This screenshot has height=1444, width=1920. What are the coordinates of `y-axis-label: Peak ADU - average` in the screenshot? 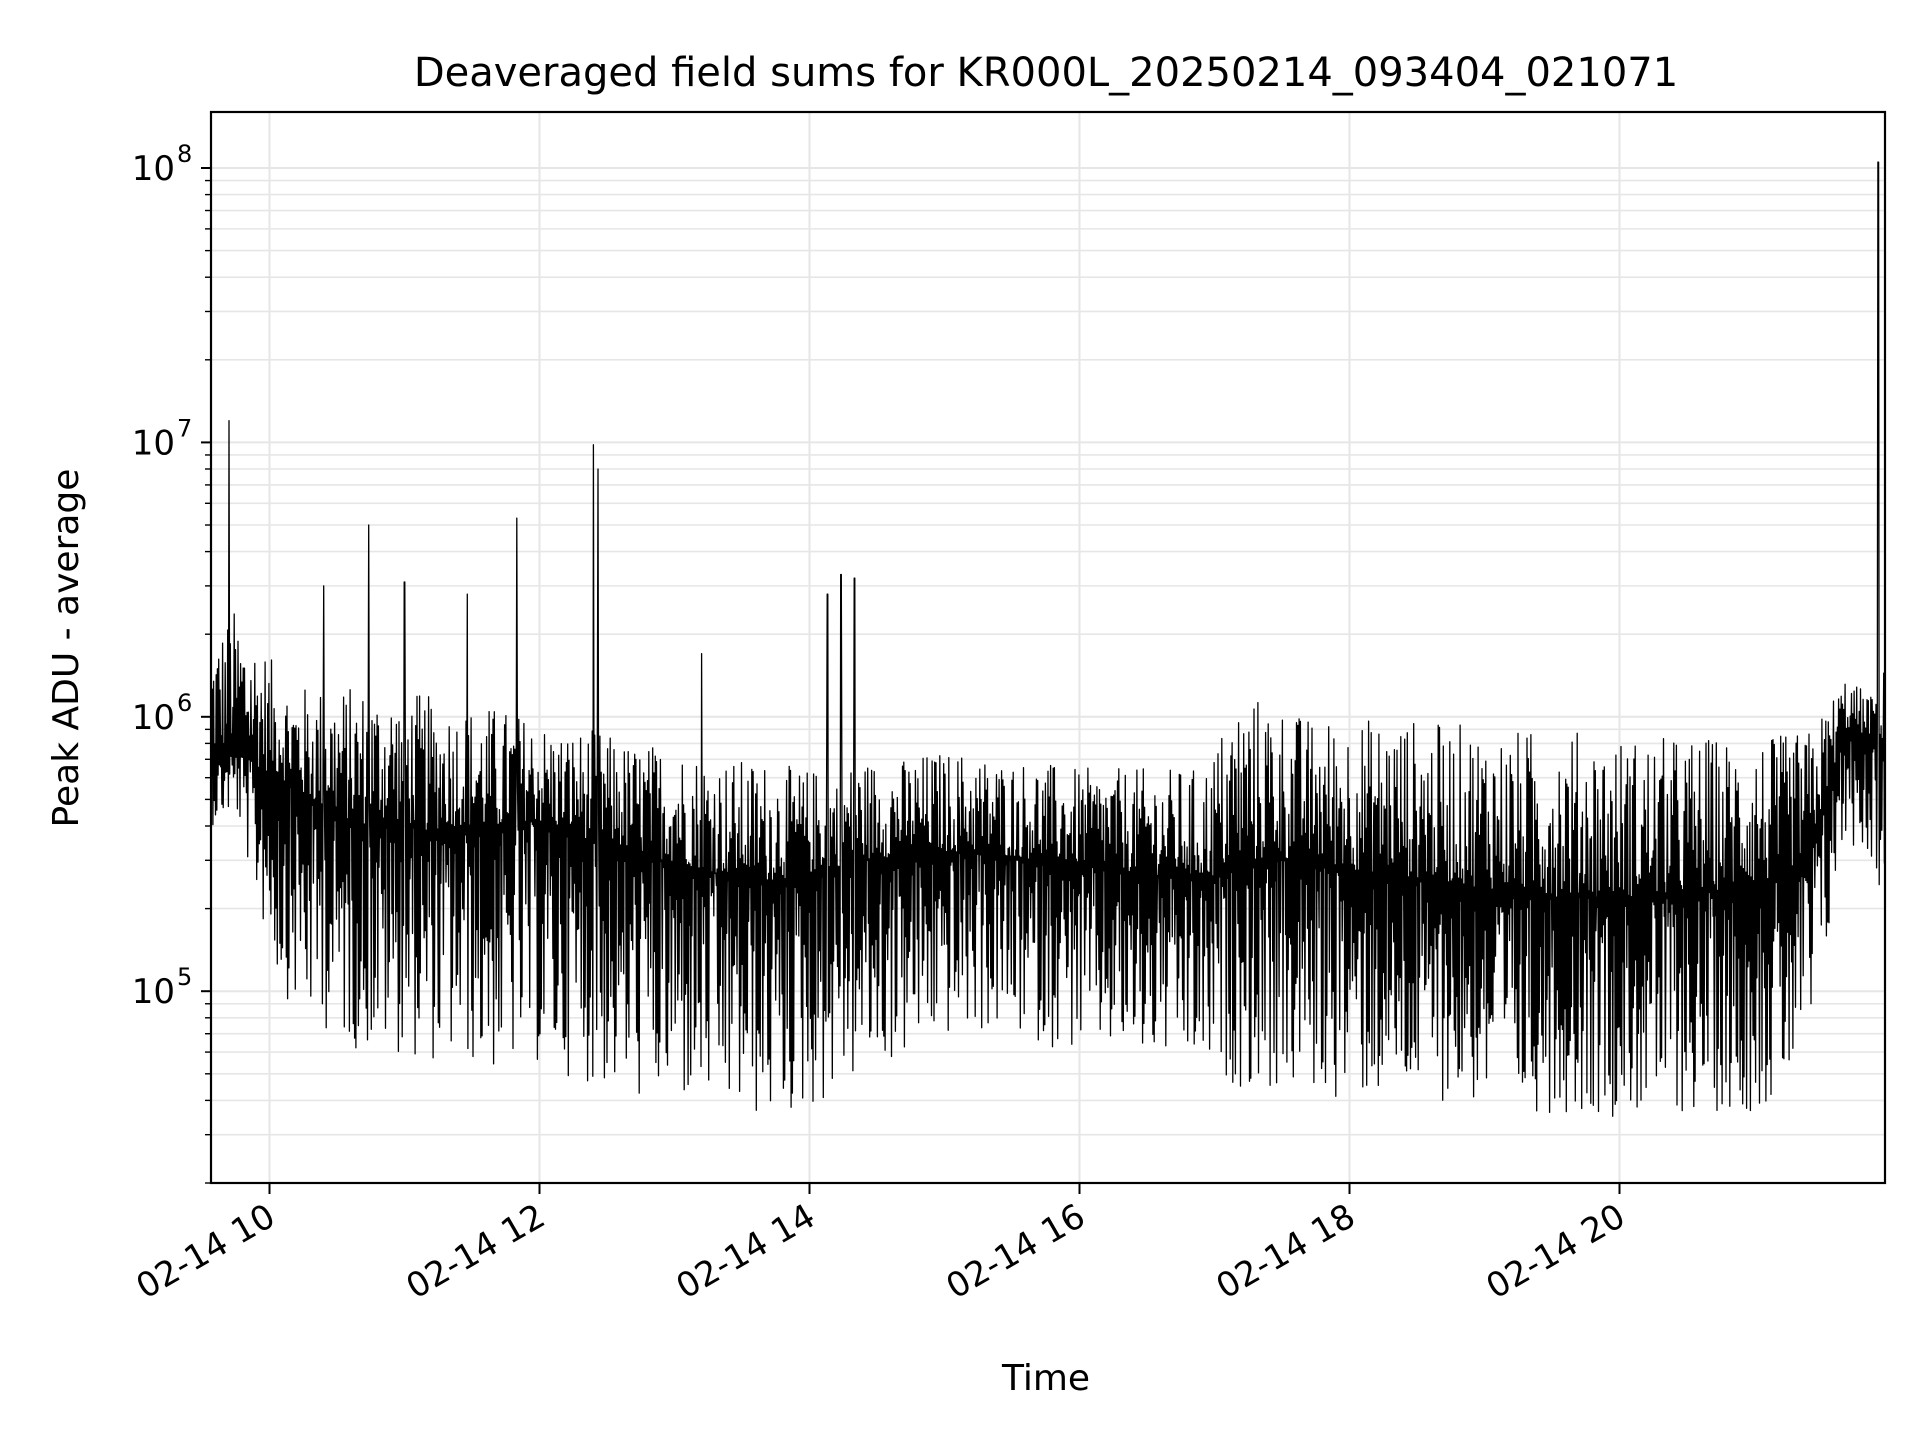 It's located at (66, 648).